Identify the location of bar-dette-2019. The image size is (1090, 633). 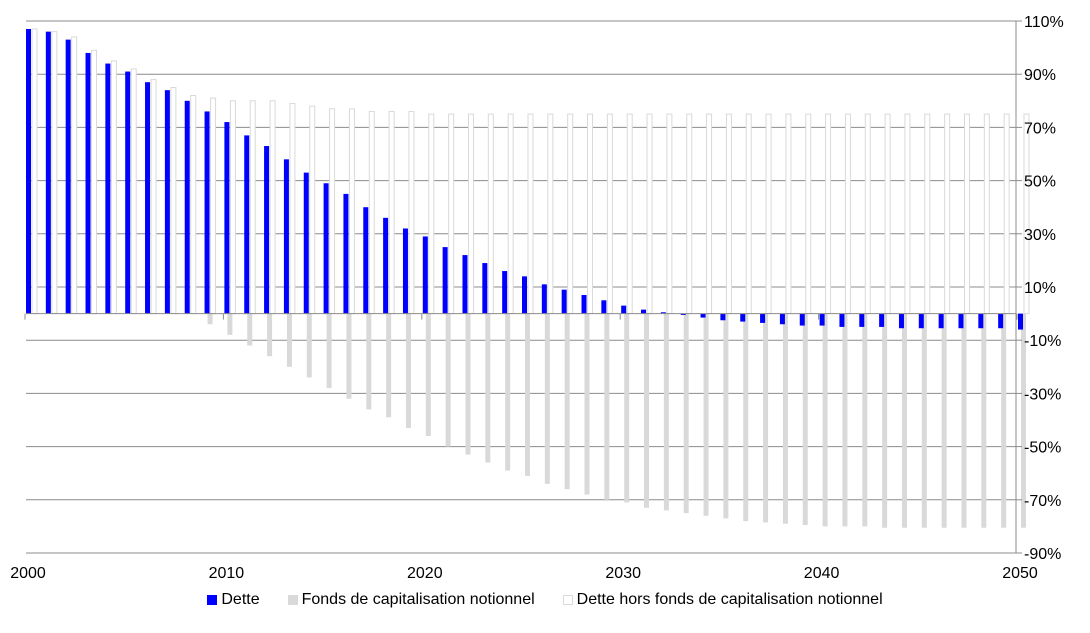
(405, 271).